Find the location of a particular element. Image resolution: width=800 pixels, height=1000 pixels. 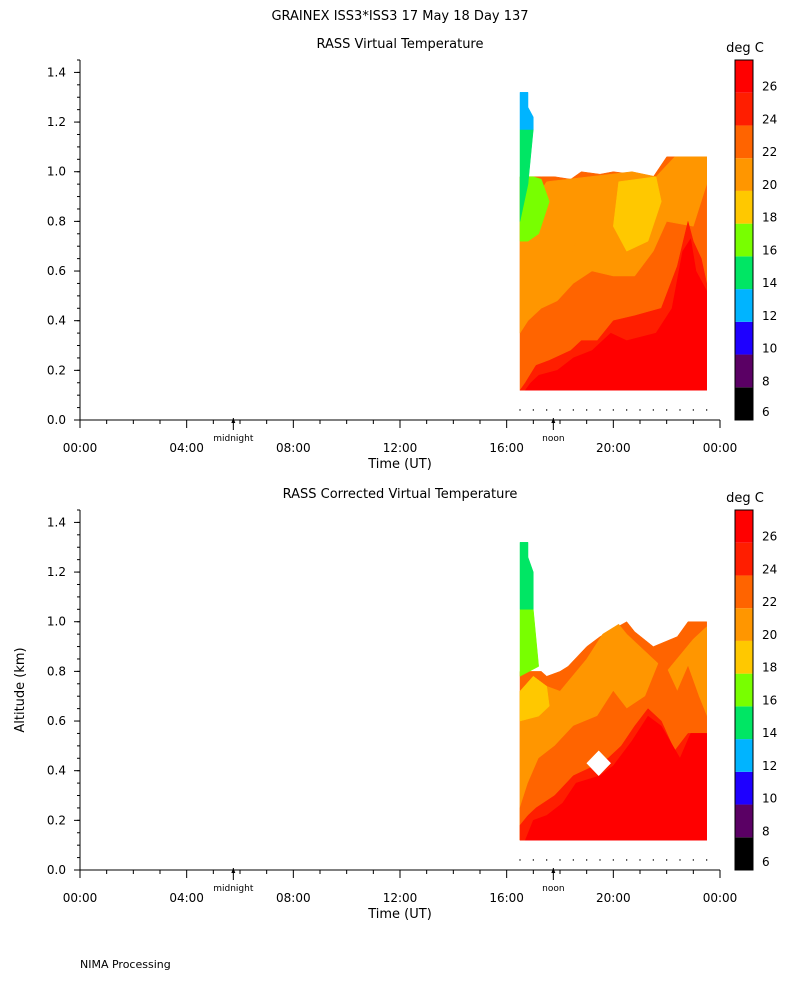

colorbar-tick-label: 22 is located at coordinates (769, 152).